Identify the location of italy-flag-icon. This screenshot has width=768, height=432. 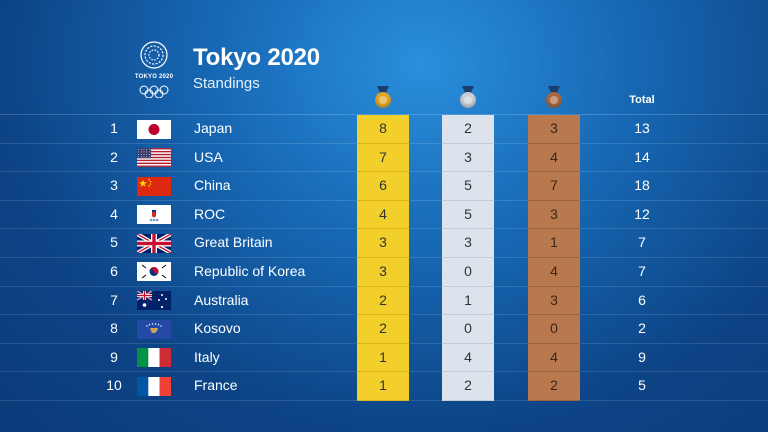
(154, 358).